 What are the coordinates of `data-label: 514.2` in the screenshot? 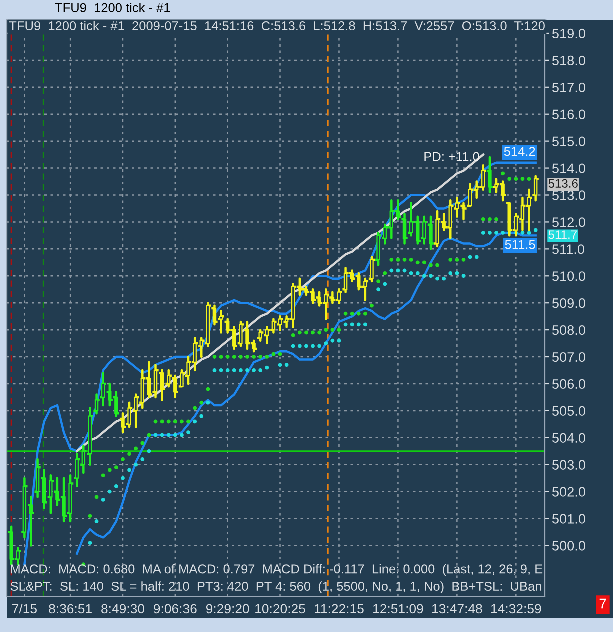 It's located at (520, 151).